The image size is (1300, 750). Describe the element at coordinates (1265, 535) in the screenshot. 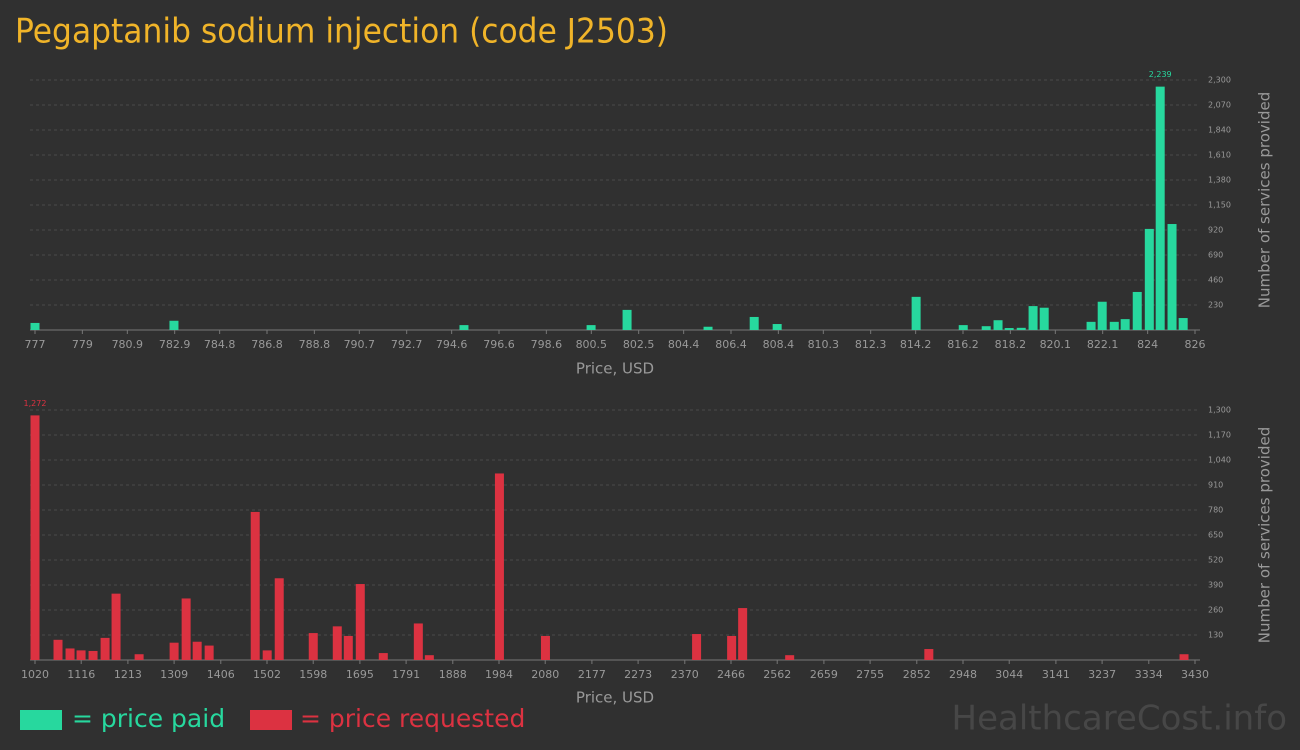

I see `y-axis-title: Number of services provided` at that location.